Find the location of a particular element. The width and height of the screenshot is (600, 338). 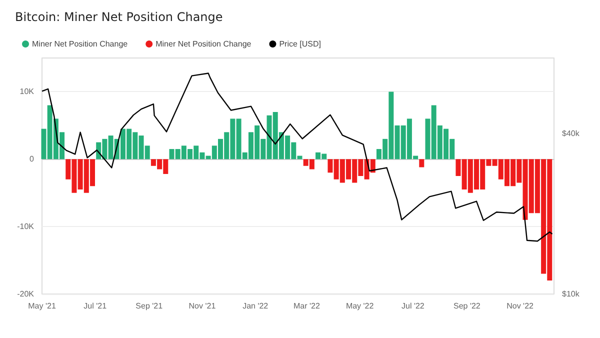

y-tick-label: 10K is located at coordinates (27, 91).